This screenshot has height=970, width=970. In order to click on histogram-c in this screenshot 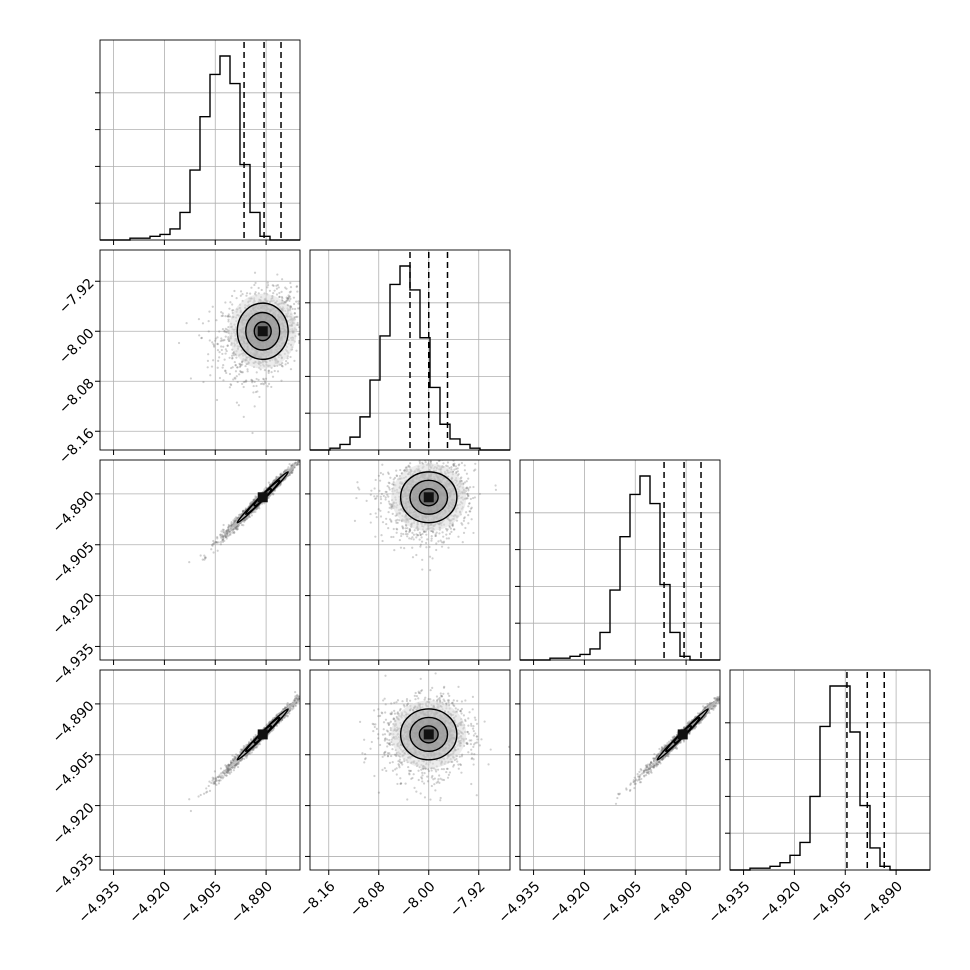, I will do `click(618, 562)`.